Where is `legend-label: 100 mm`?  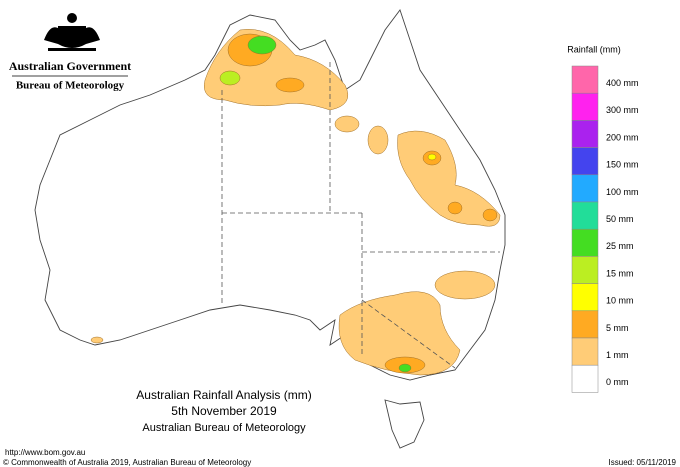
legend-label: 100 mm is located at coordinates (622, 192).